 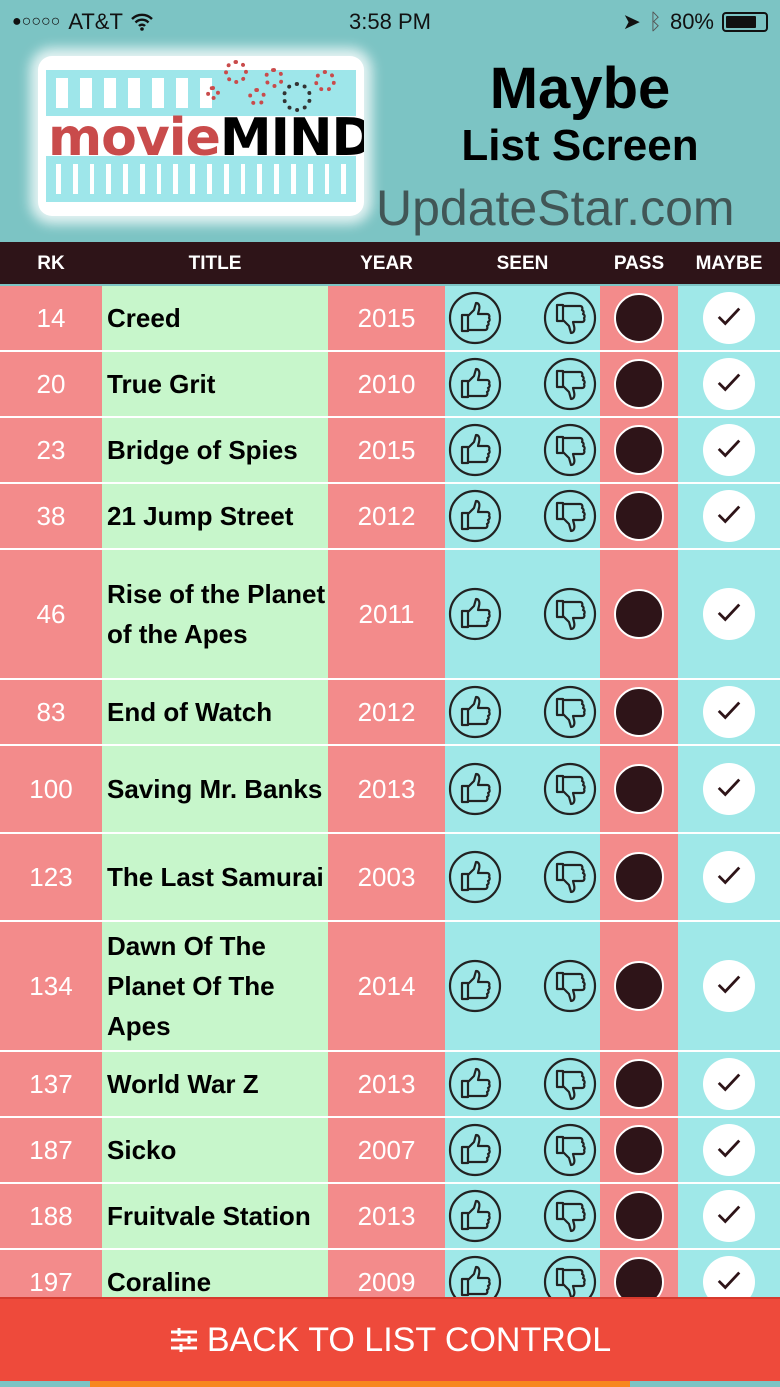 I want to click on movie-title: Creed, so click(x=215, y=318).